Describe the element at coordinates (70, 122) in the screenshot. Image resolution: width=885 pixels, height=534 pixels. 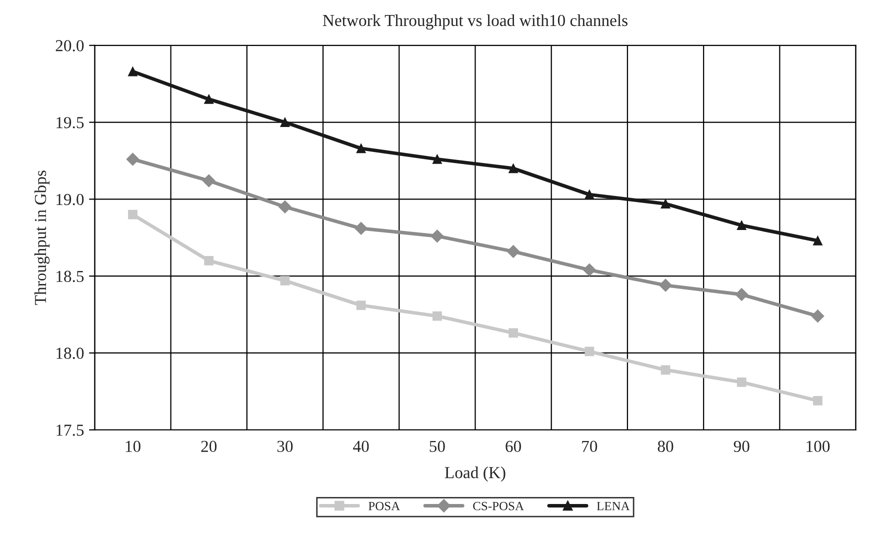
I see `y-tick-label: 19.5` at that location.